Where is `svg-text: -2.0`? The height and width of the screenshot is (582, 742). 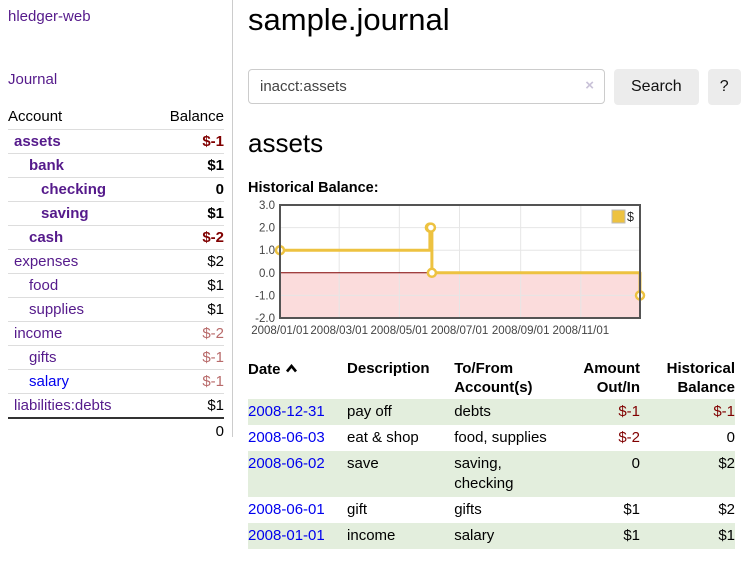
svg-text: -2.0 is located at coordinates (265, 319).